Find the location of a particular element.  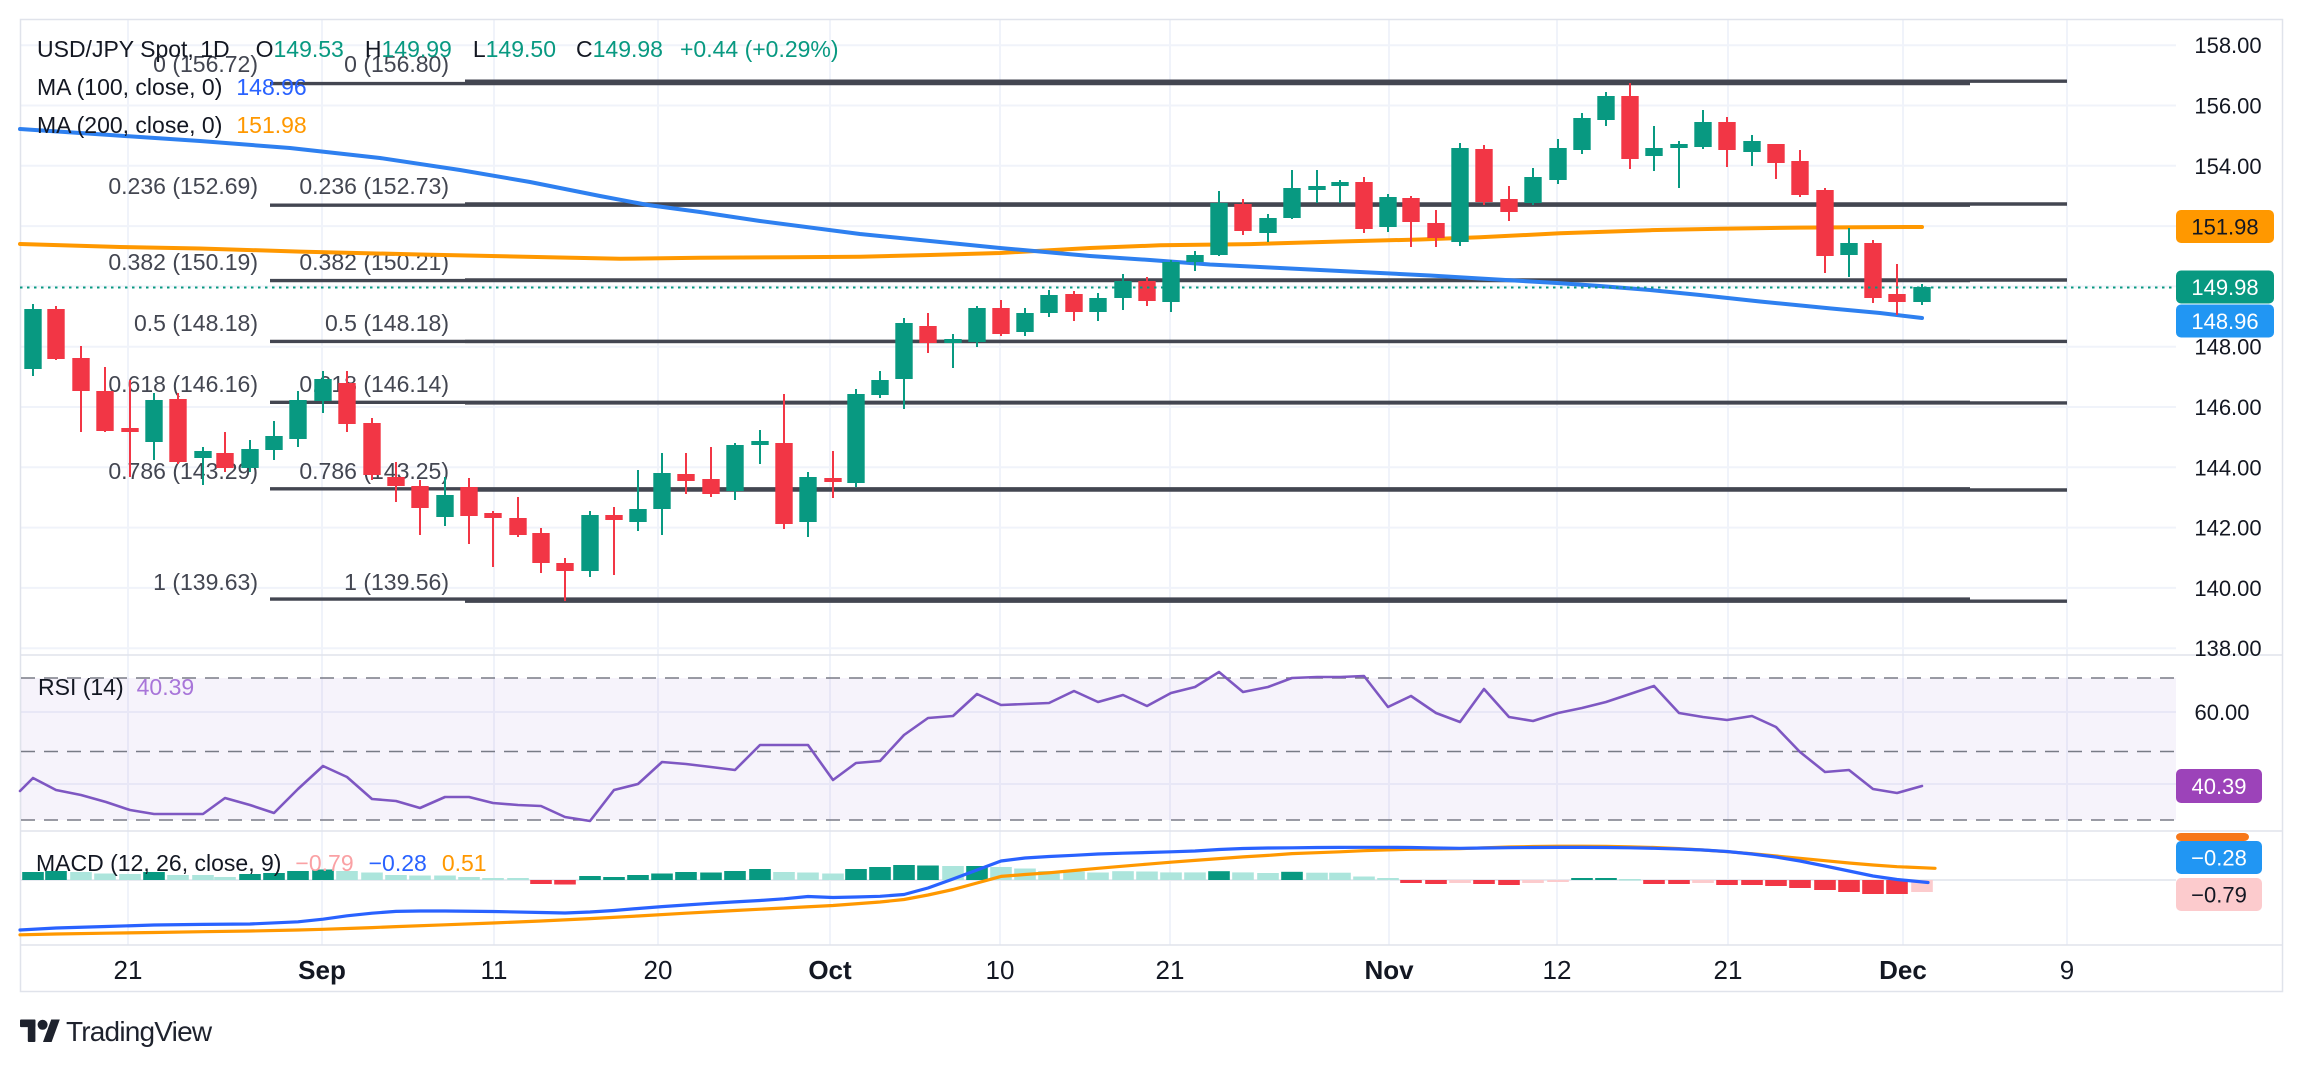

svg-text: 0.382 (150.19) is located at coordinates (183, 262).